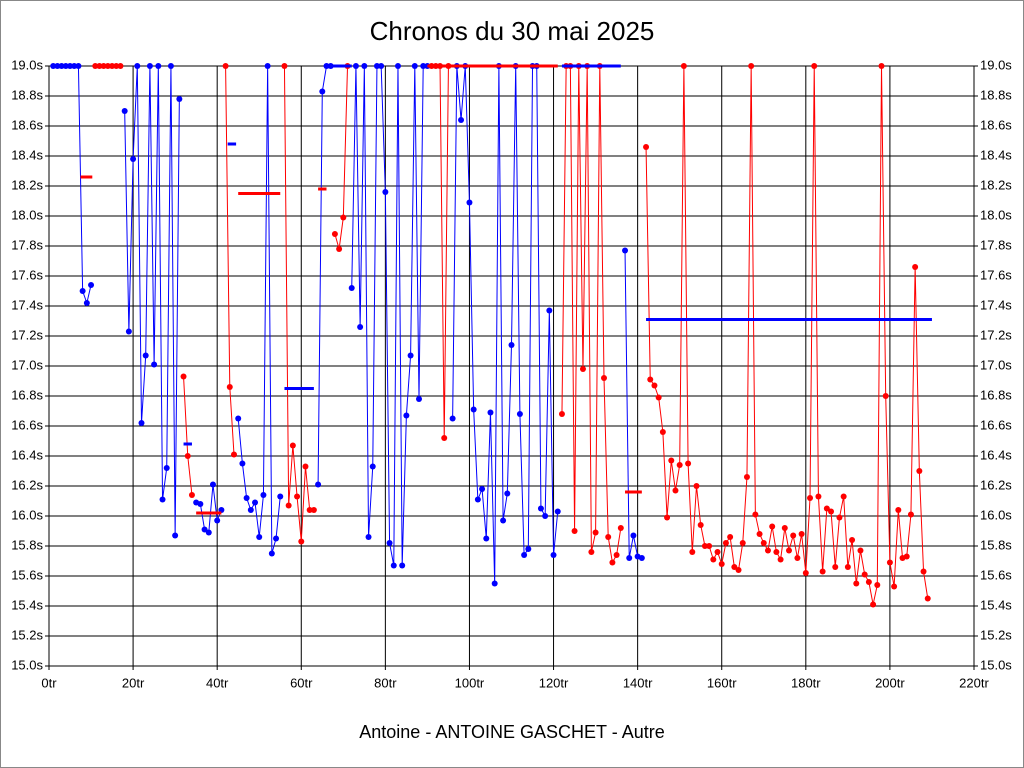 This screenshot has width=1024, height=768. What do you see at coordinates (27, 454) in the screenshot?
I see `y-tick-label: 16.4s` at bounding box center [27, 454].